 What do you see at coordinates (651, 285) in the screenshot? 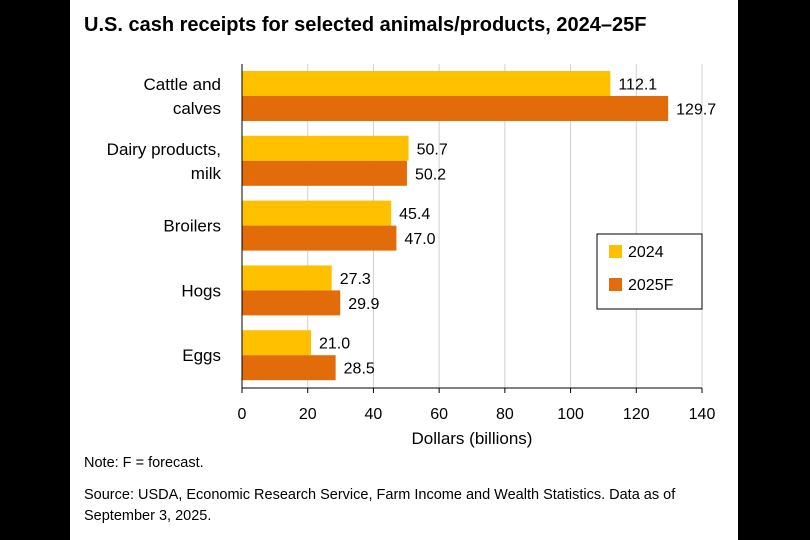
I see `legend-label: 2025F` at bounding box center [651, 285].